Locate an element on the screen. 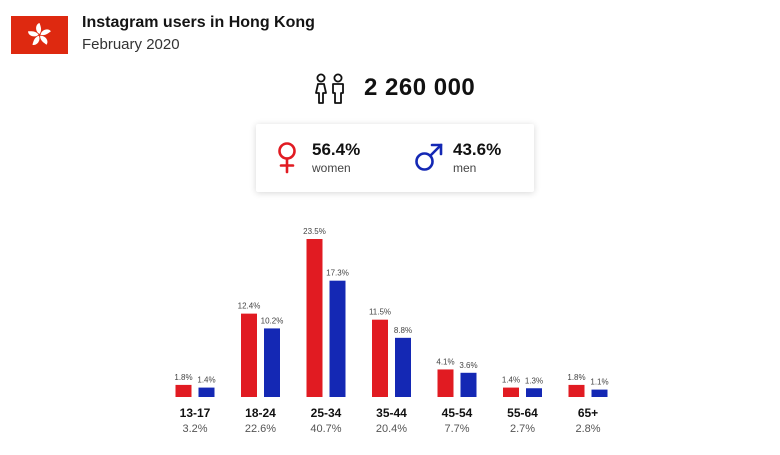 The height and width of the screenshot is (455, 780). gender-split-card: 56.4% women 43.6% men is located at coordinates (395, 158).